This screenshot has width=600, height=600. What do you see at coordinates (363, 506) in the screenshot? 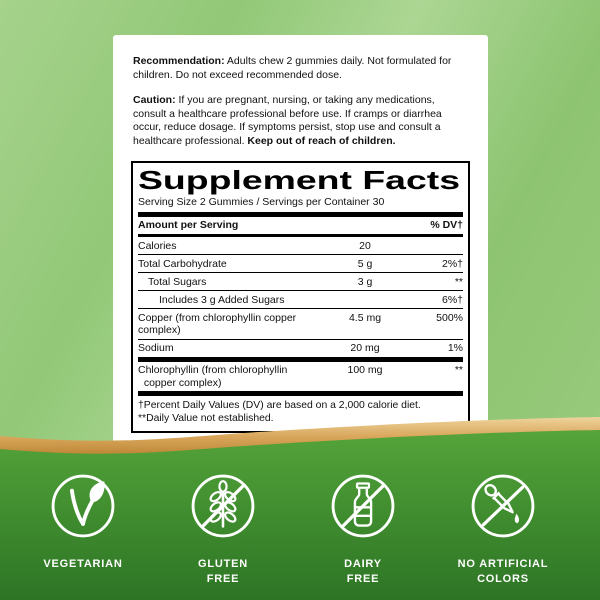
I see `dairy-free-icon` at bounding box center [363, 506].